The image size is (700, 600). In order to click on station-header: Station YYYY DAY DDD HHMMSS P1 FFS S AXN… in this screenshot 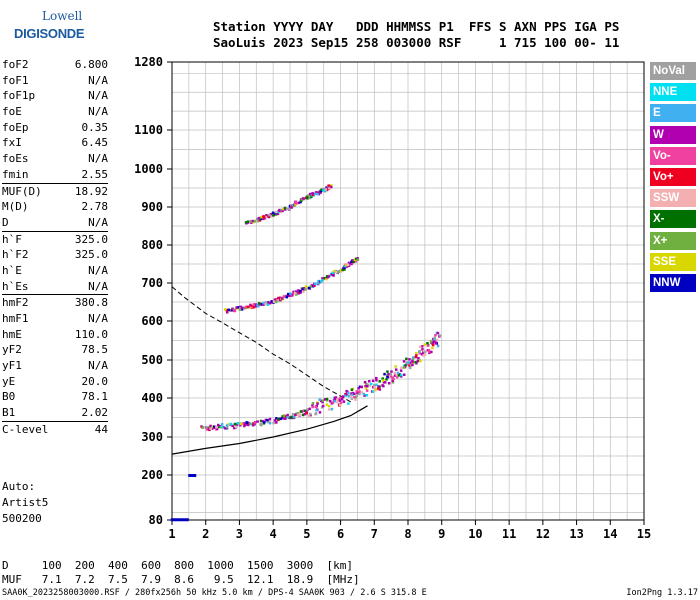, I will do `click(416, 34)`.